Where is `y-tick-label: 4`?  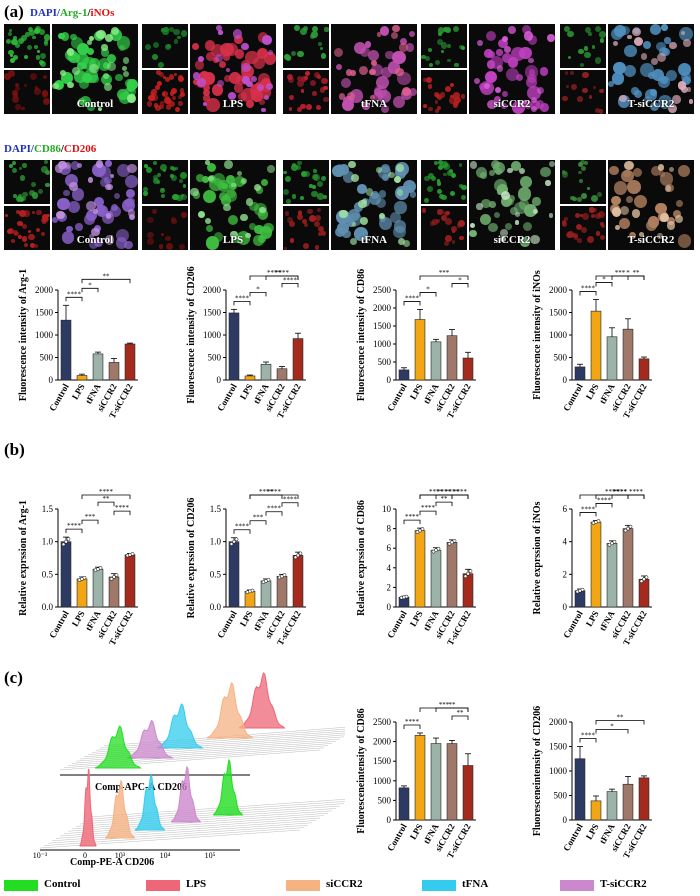
y-tick-label: 4 is located at coordinates (389, 568).